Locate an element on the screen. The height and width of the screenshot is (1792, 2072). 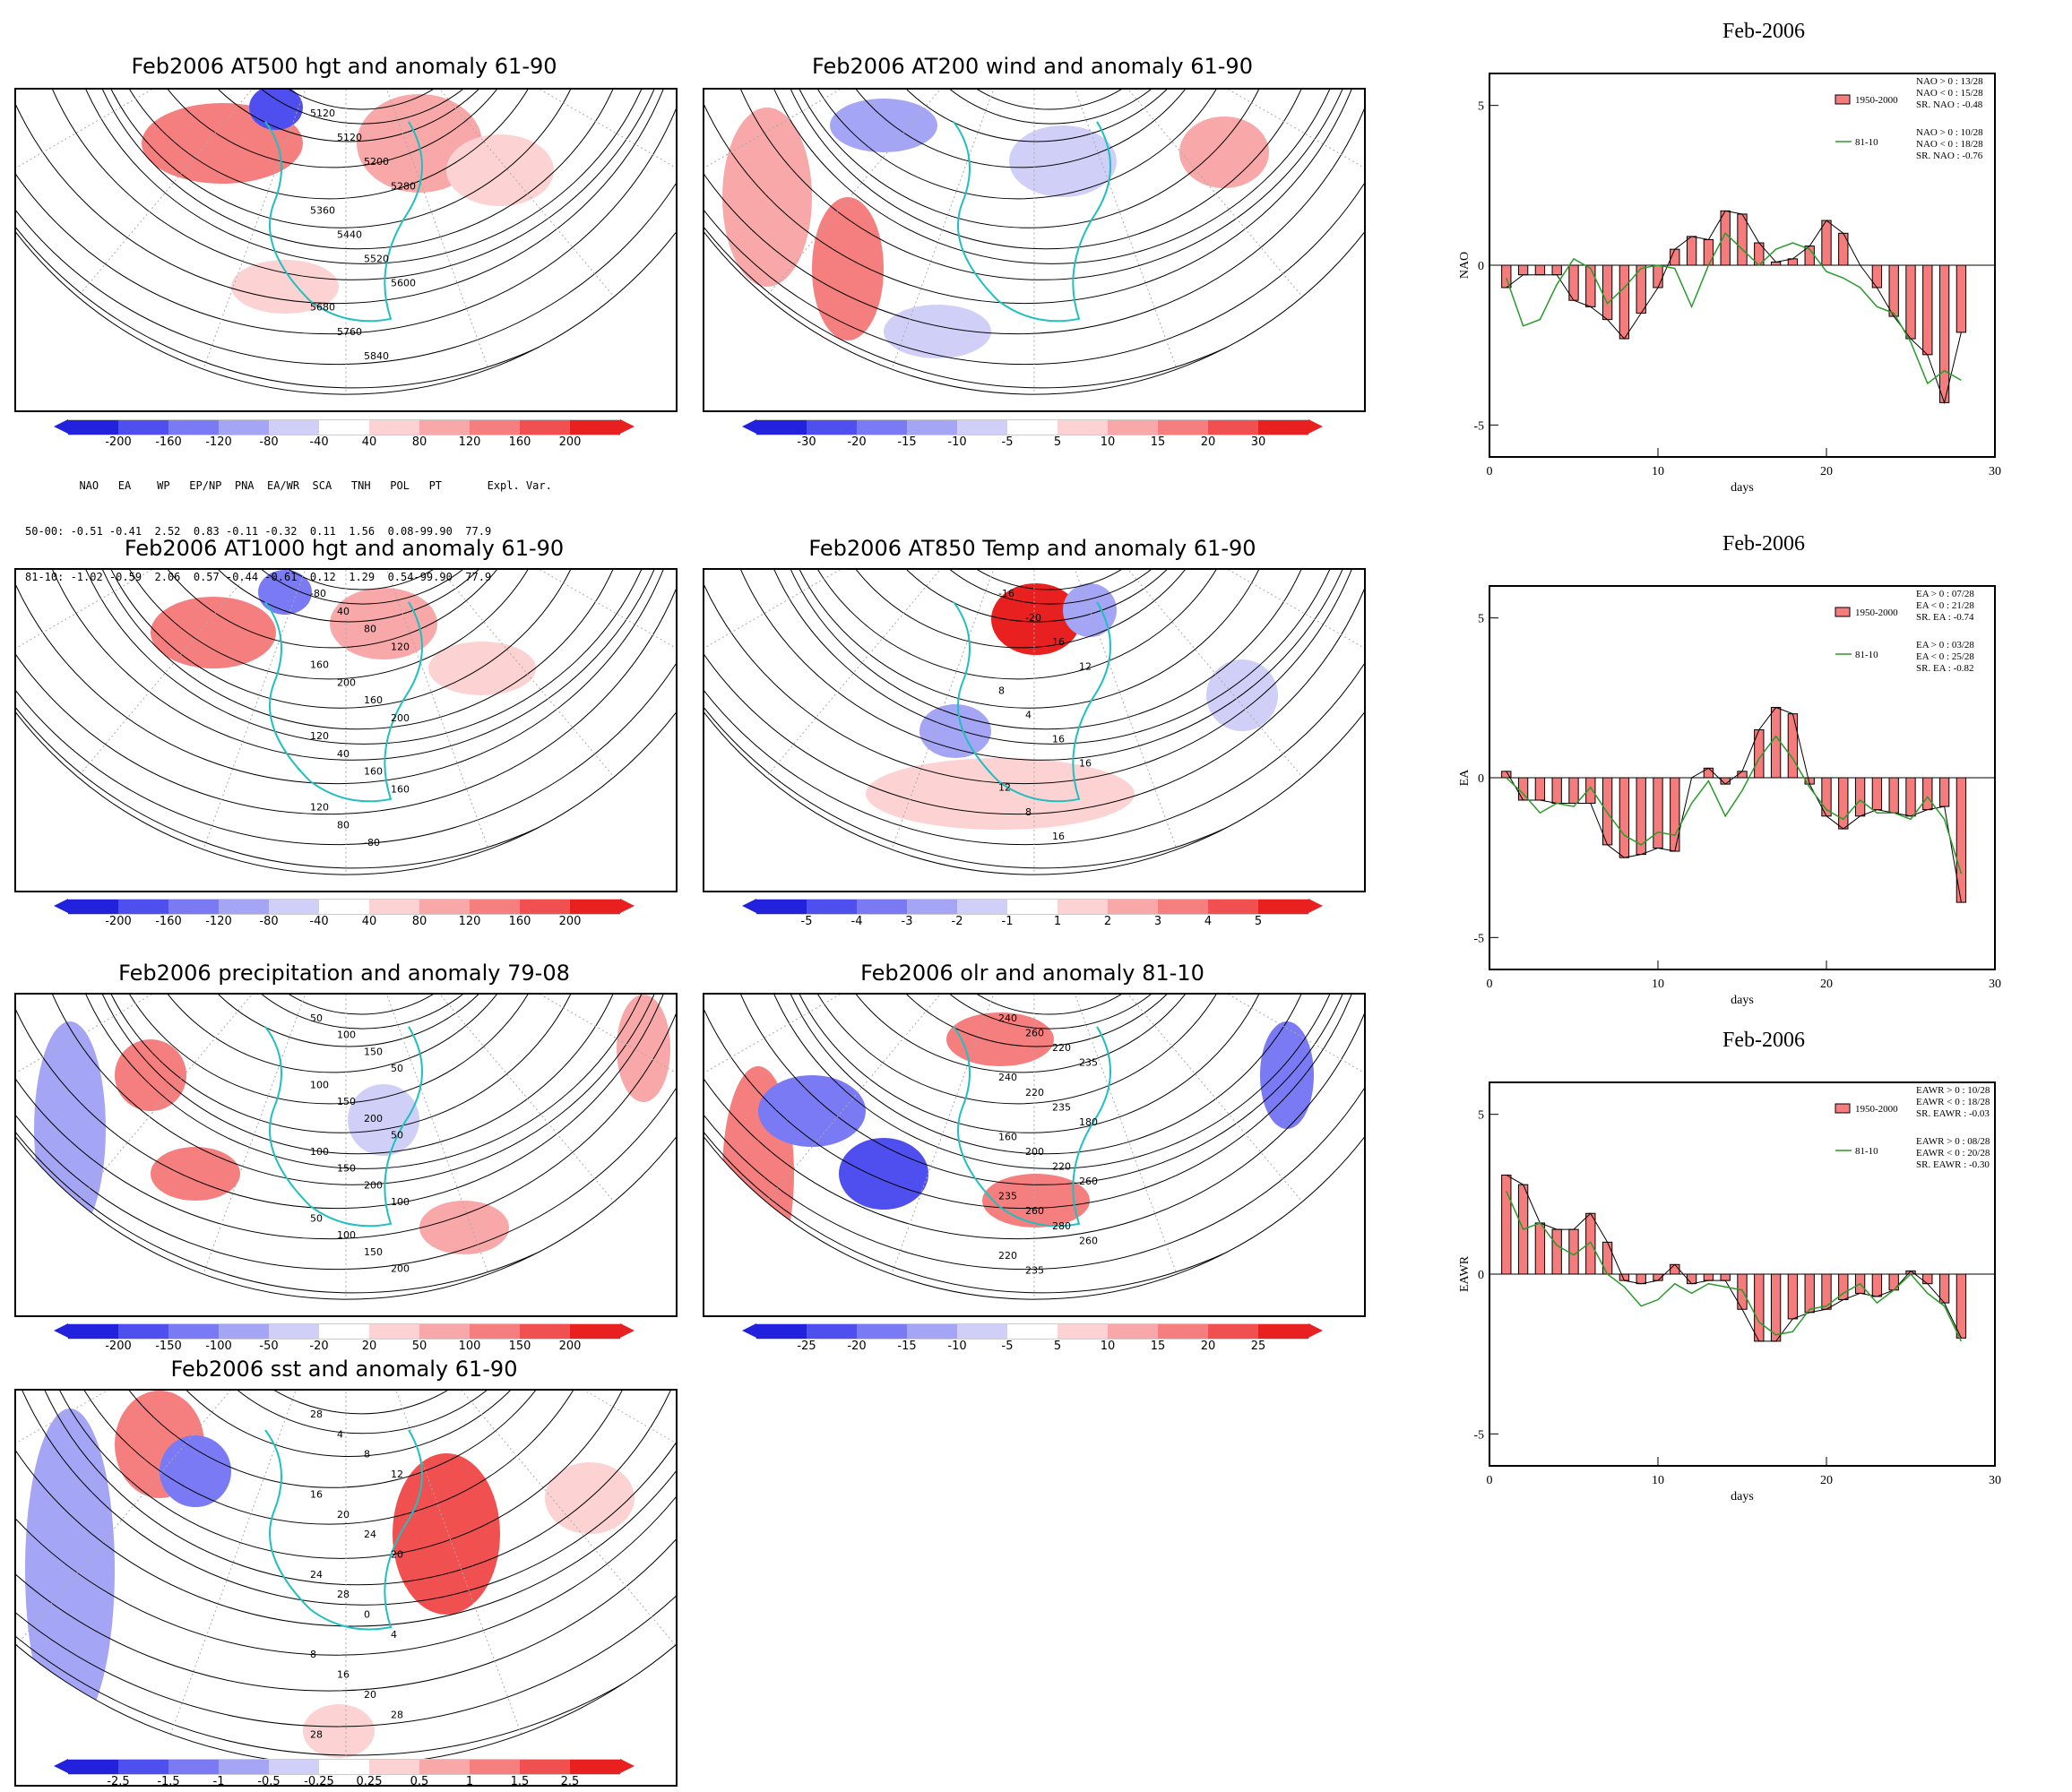
colorbar-tick-label: -2 is located at coordinates (957, 922).